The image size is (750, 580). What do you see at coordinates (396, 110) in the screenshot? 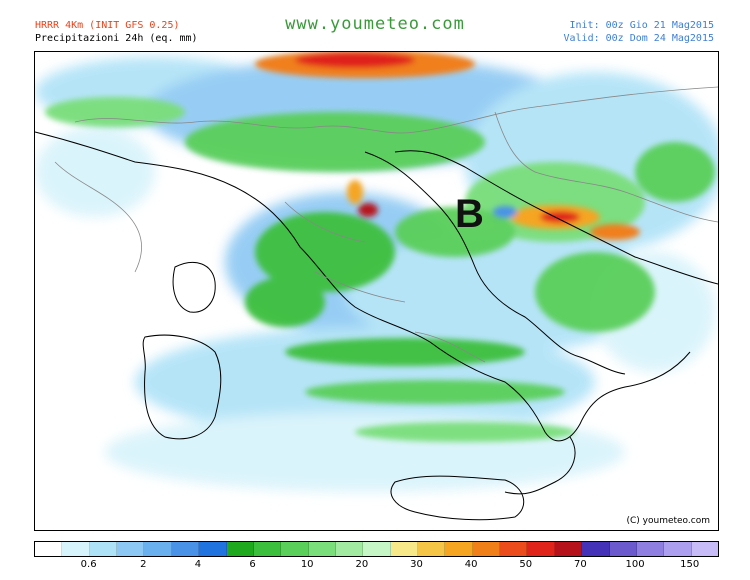
I see `alpine-border` at bounding box center [396, 110].